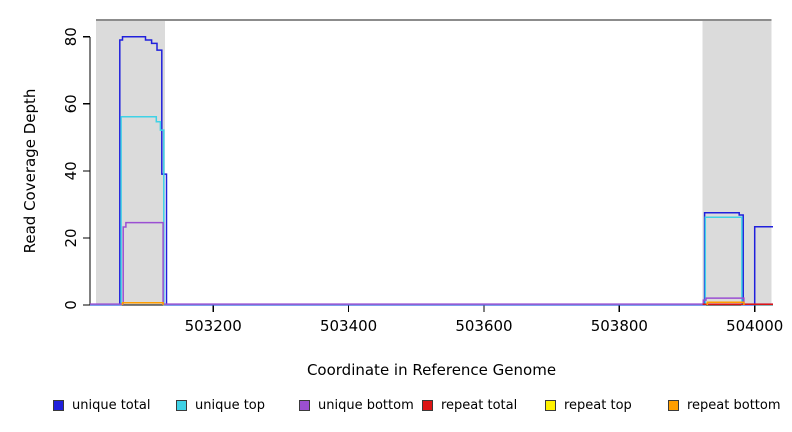  What do you see at coordinates (431, 370) in the screenshot?
I see `x-axis-title: Coordinate in Reference Genome` at bounding box center [431, 370].